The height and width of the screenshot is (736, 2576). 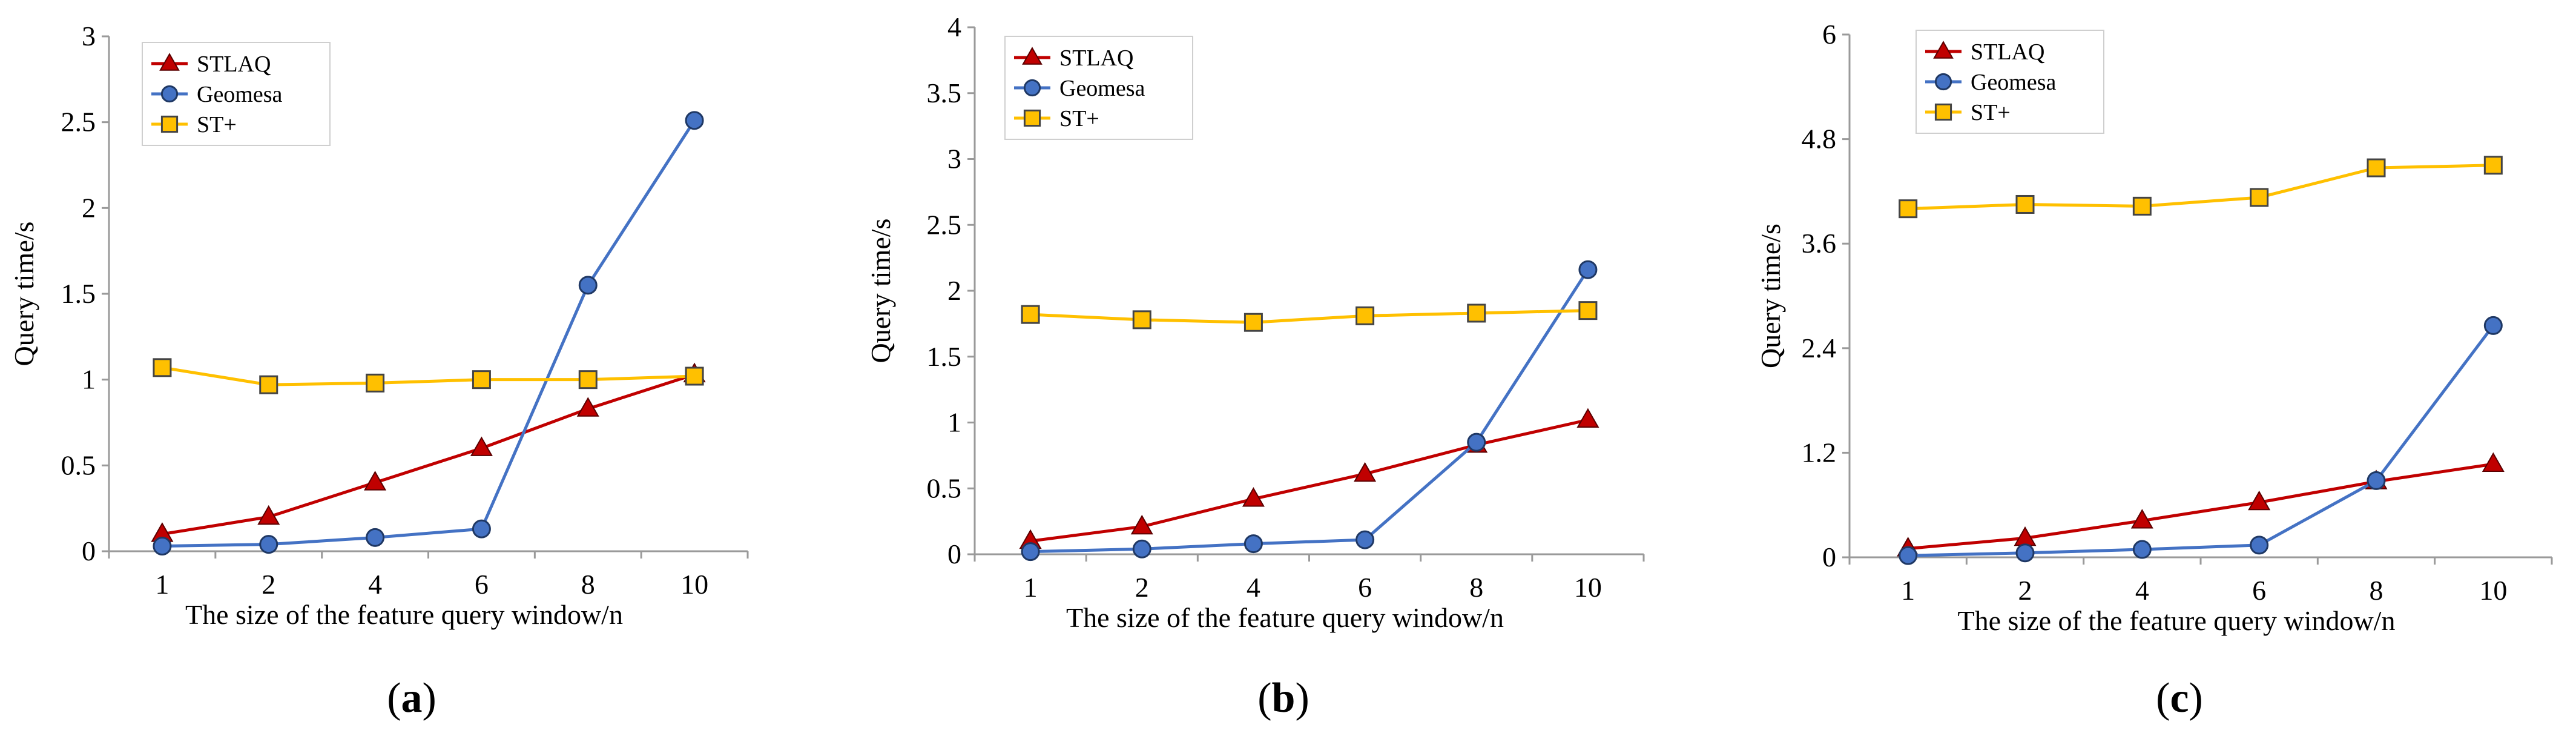 I want to click on y-tick-label: 4.8, so click(x=1819, y=139).